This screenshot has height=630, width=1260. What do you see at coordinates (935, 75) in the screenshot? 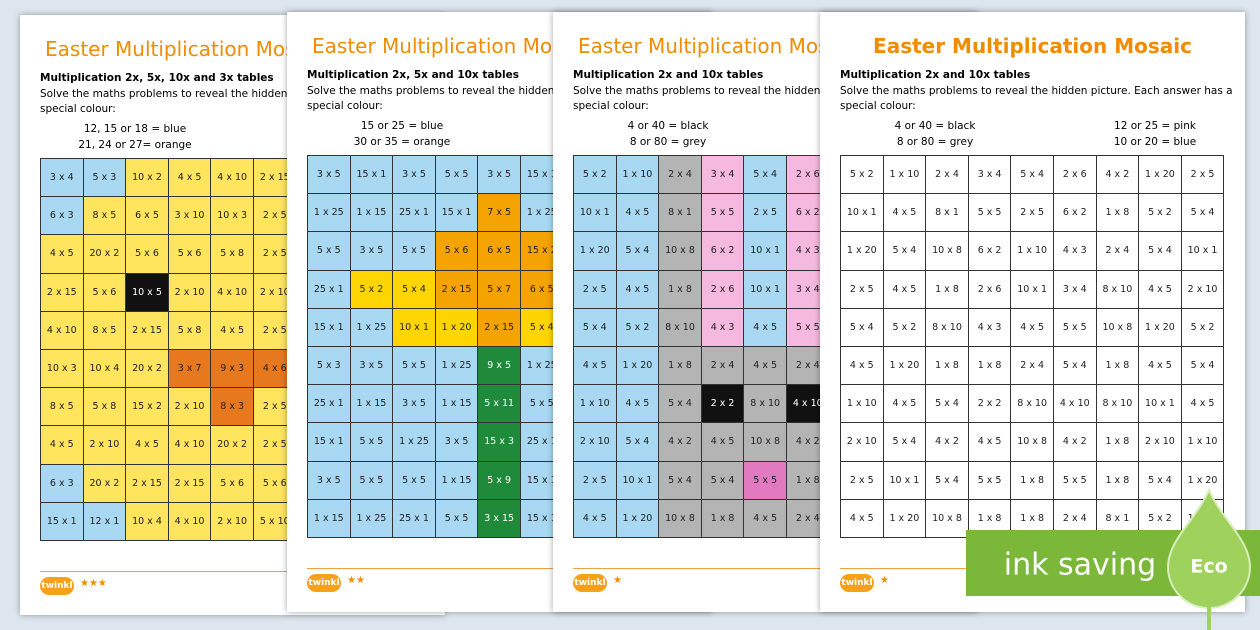
I see `subtitle: Multiplication 2x and 10x tables` at bounding box center [935, 75].